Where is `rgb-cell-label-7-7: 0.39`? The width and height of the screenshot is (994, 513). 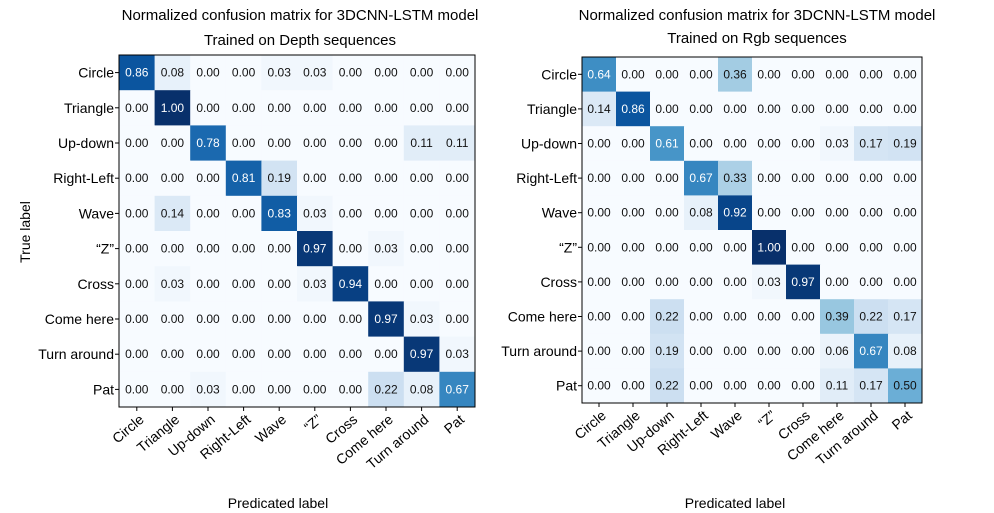 rgb-cell-label-7-7: 0.39 is located at coordinates (837, 317).